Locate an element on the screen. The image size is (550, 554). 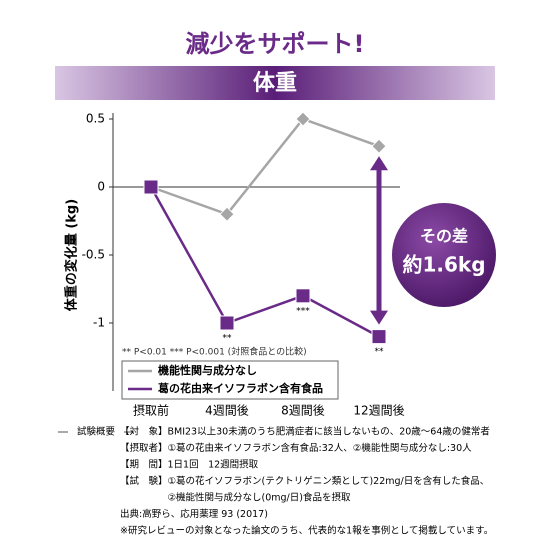
x-tick-label: 12週間後 is located at coordinates (378, 411).